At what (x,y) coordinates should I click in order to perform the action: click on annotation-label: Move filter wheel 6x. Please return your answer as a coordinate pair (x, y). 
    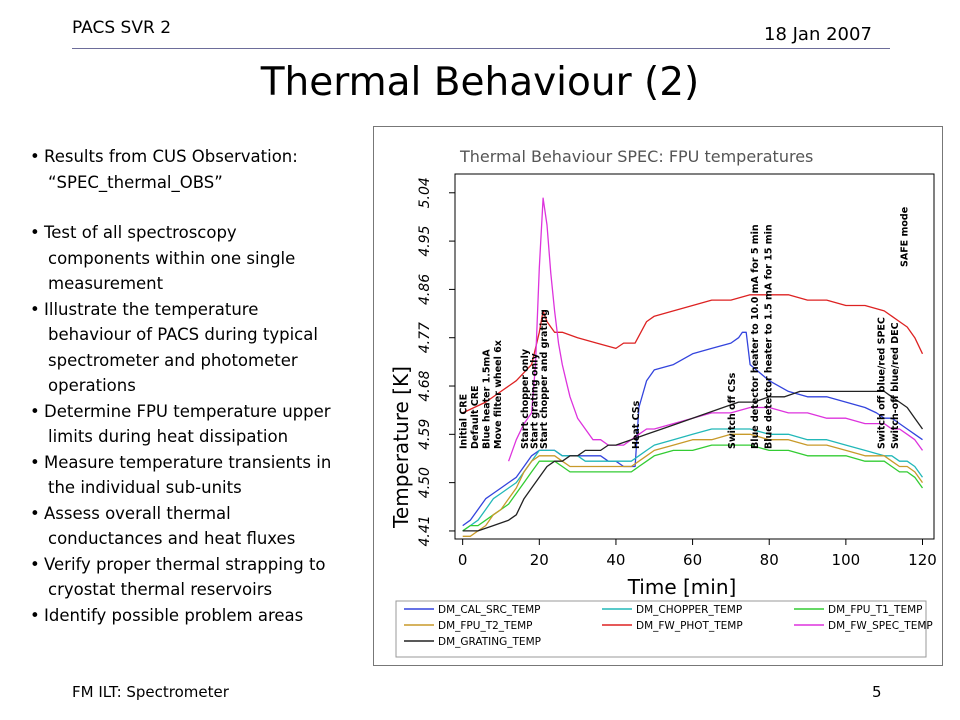
    Looking at the image, I should click on (498, 394).